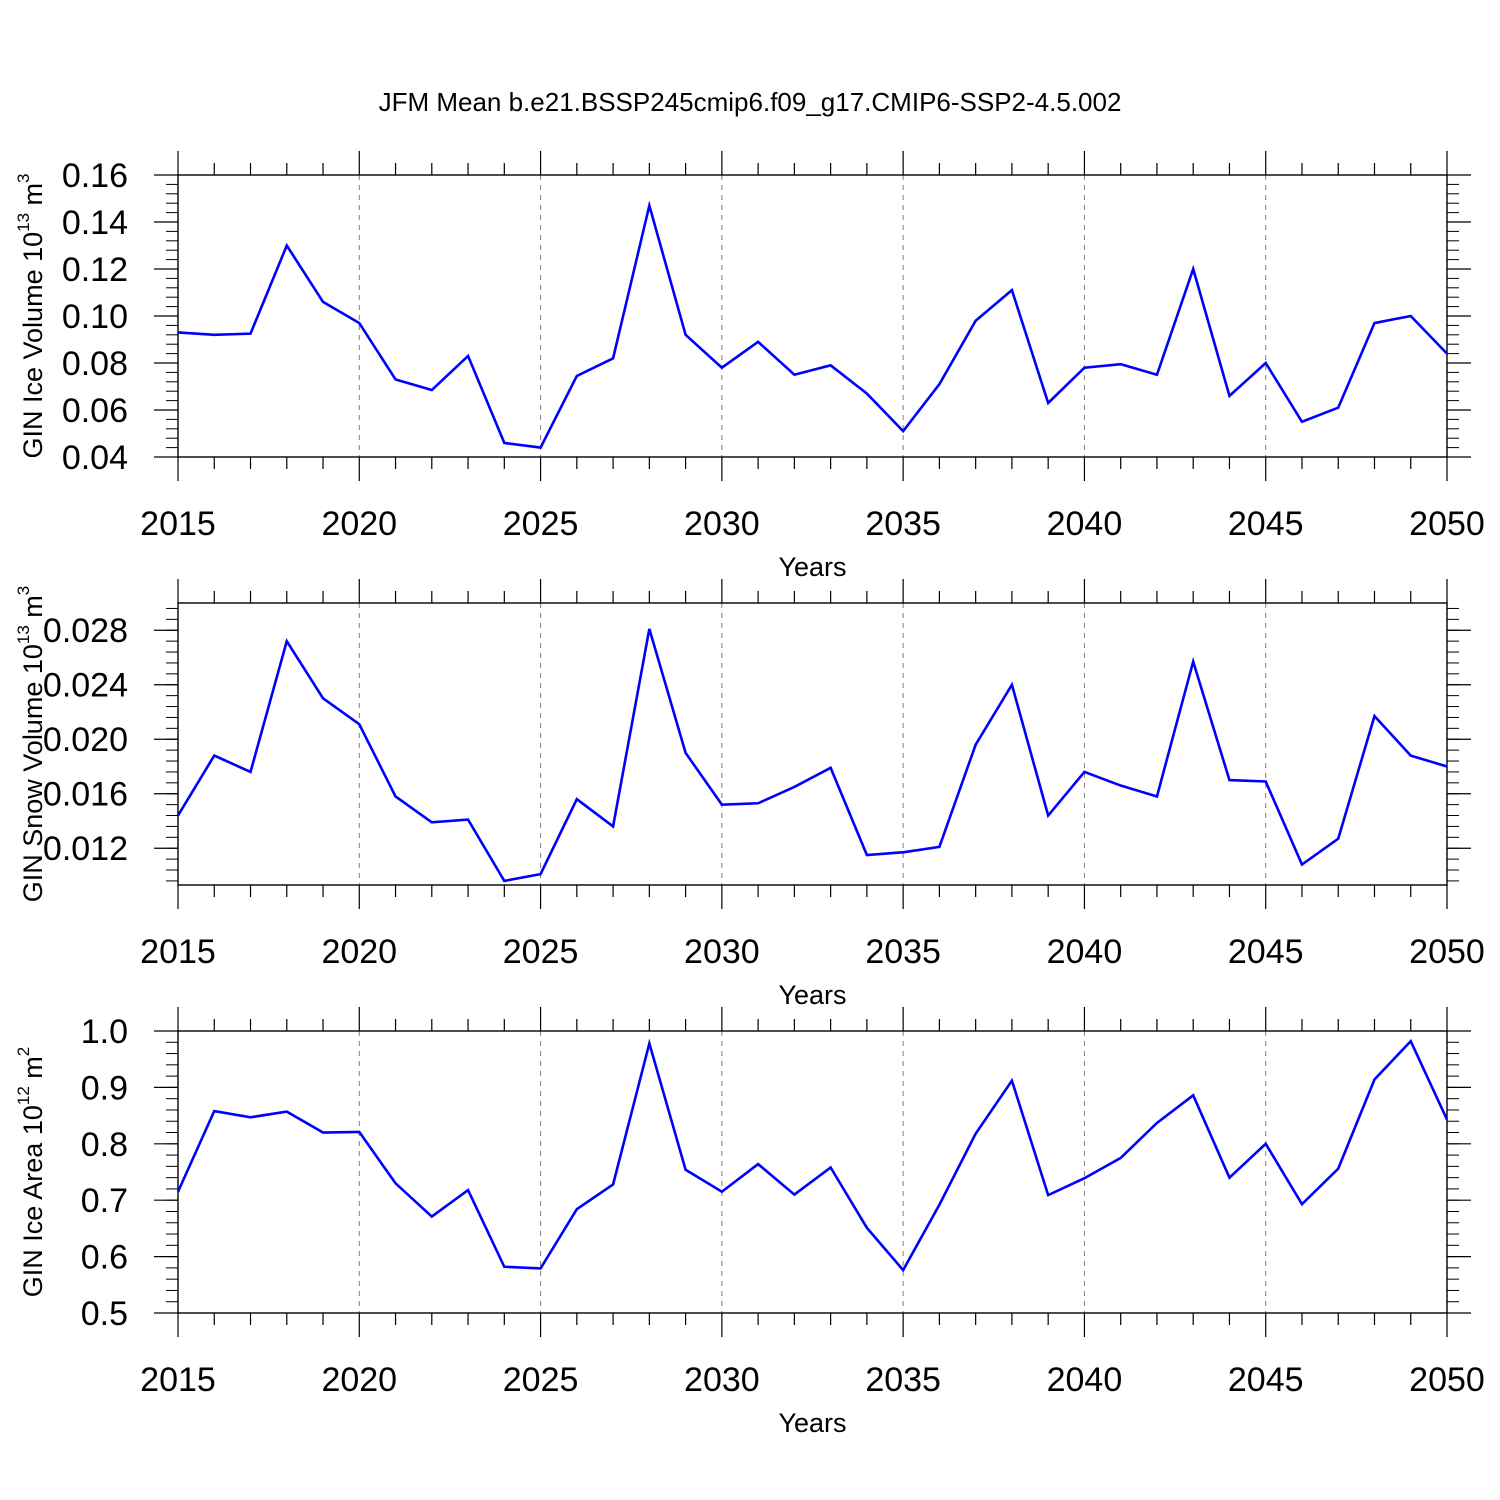  I want to click on y-axis-label-superscript: 12, so click(23, 1095).